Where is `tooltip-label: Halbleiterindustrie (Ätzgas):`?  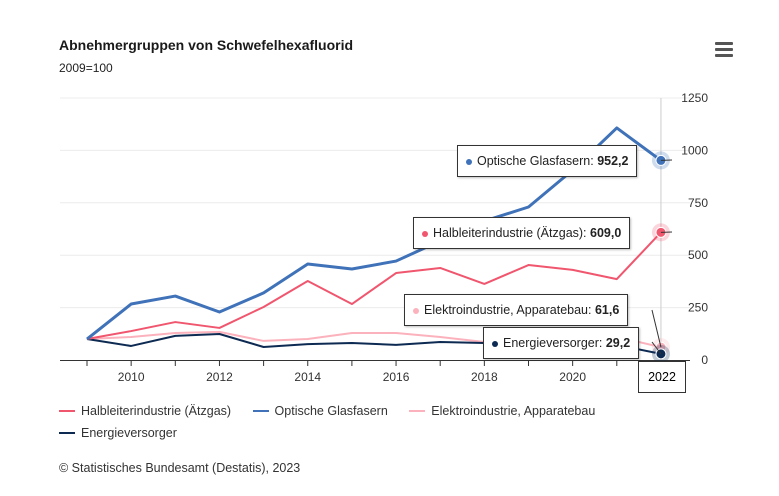
tooltip-label: Halbleiterindustrie (Ätzgas): is located at coordinates (512, 233).